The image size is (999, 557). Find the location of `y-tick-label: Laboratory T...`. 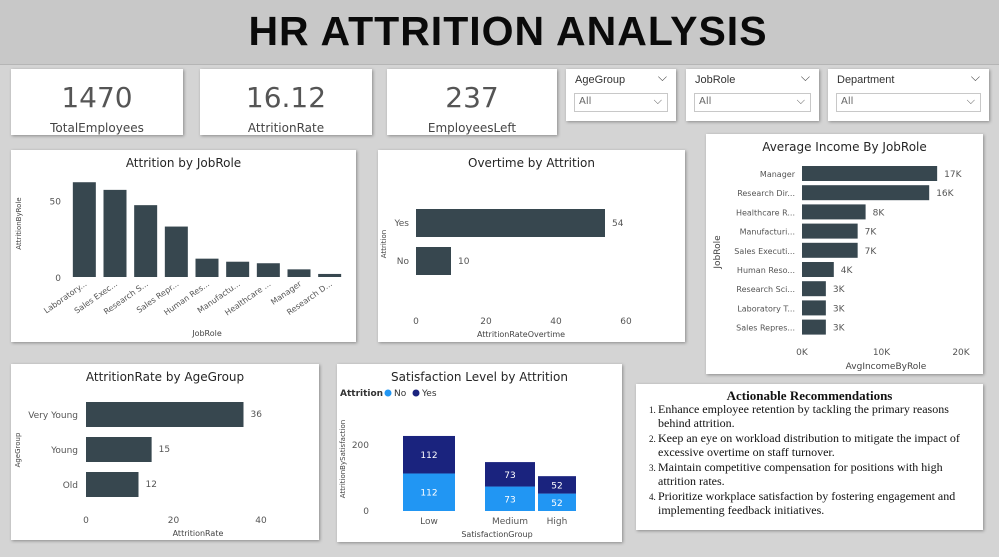

y-tick-label: Laboratory T... is located at coordinates (766, 308).